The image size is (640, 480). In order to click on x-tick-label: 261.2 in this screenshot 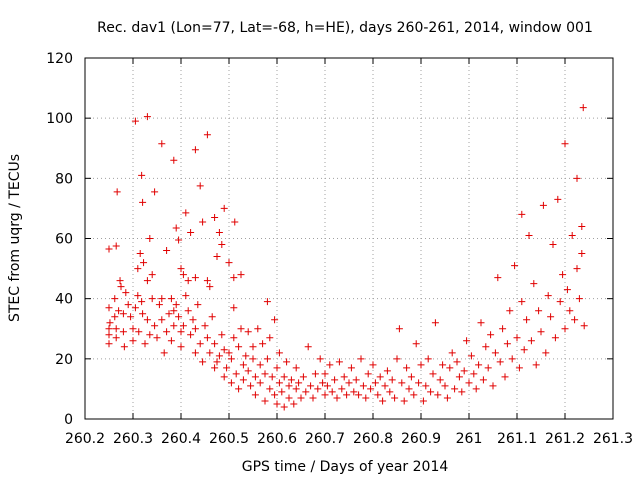, I will do `click(565, 439)`.